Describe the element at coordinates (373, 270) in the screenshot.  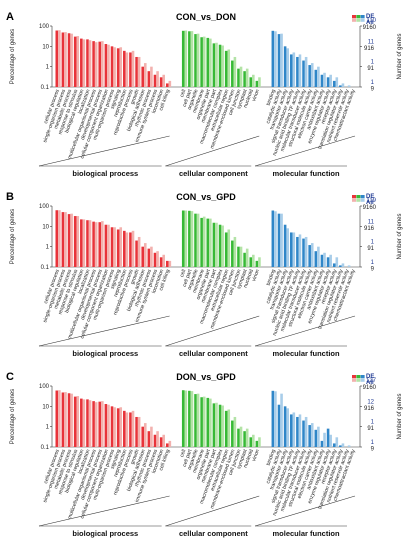
I see `right-tick-all-label: 9` at that location.